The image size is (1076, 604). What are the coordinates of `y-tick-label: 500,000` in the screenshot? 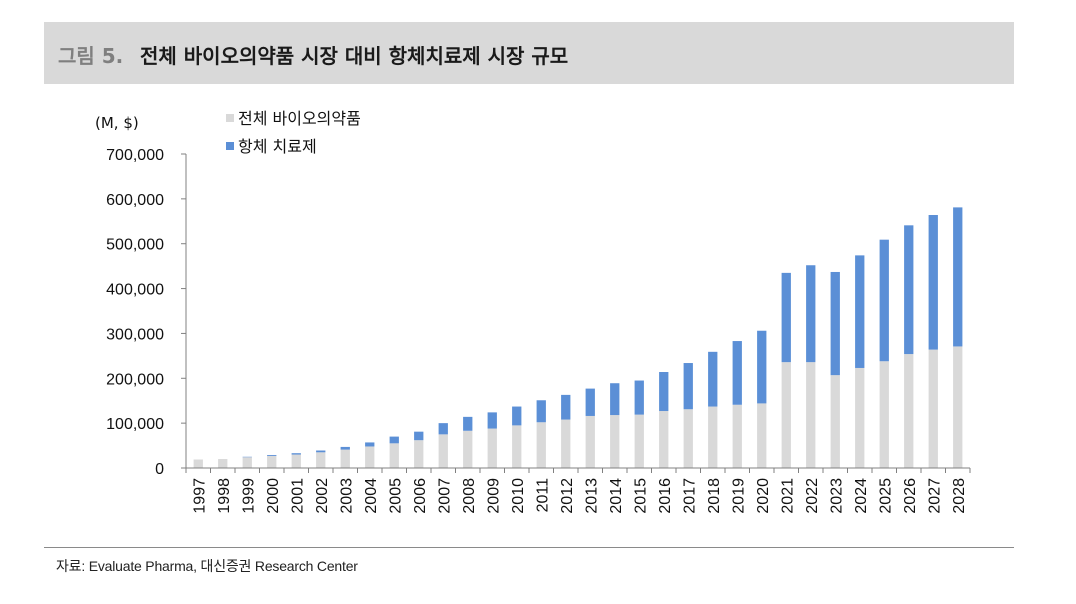 It's located at (135, 245).